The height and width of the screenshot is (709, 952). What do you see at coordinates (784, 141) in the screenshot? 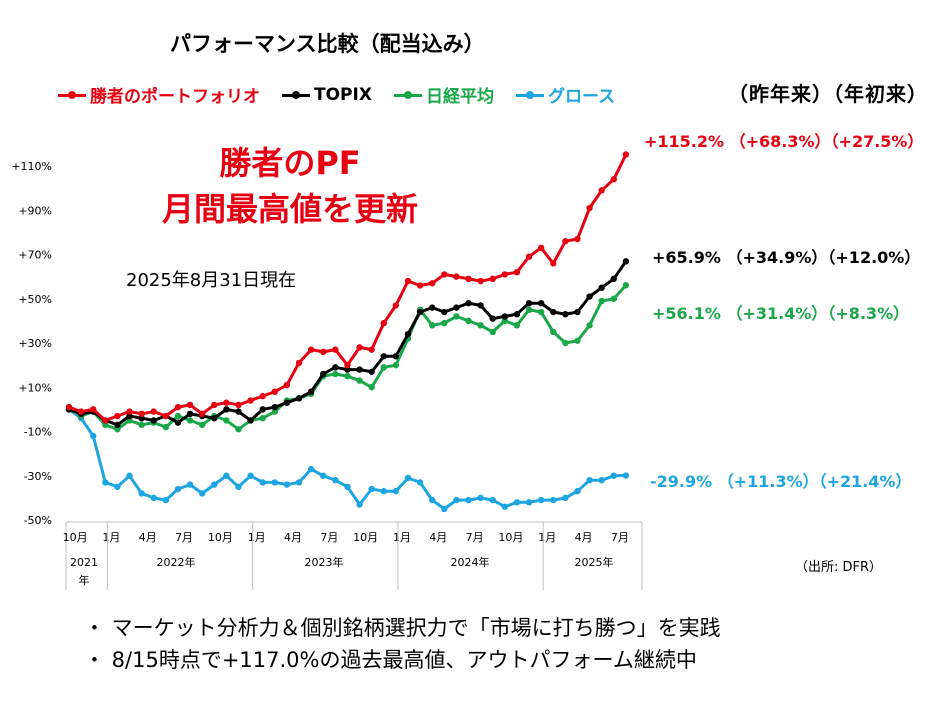
I see `note-portfolio: +115.2% （+68.3%）（+27.5%）` at bounding box center [784, 141].